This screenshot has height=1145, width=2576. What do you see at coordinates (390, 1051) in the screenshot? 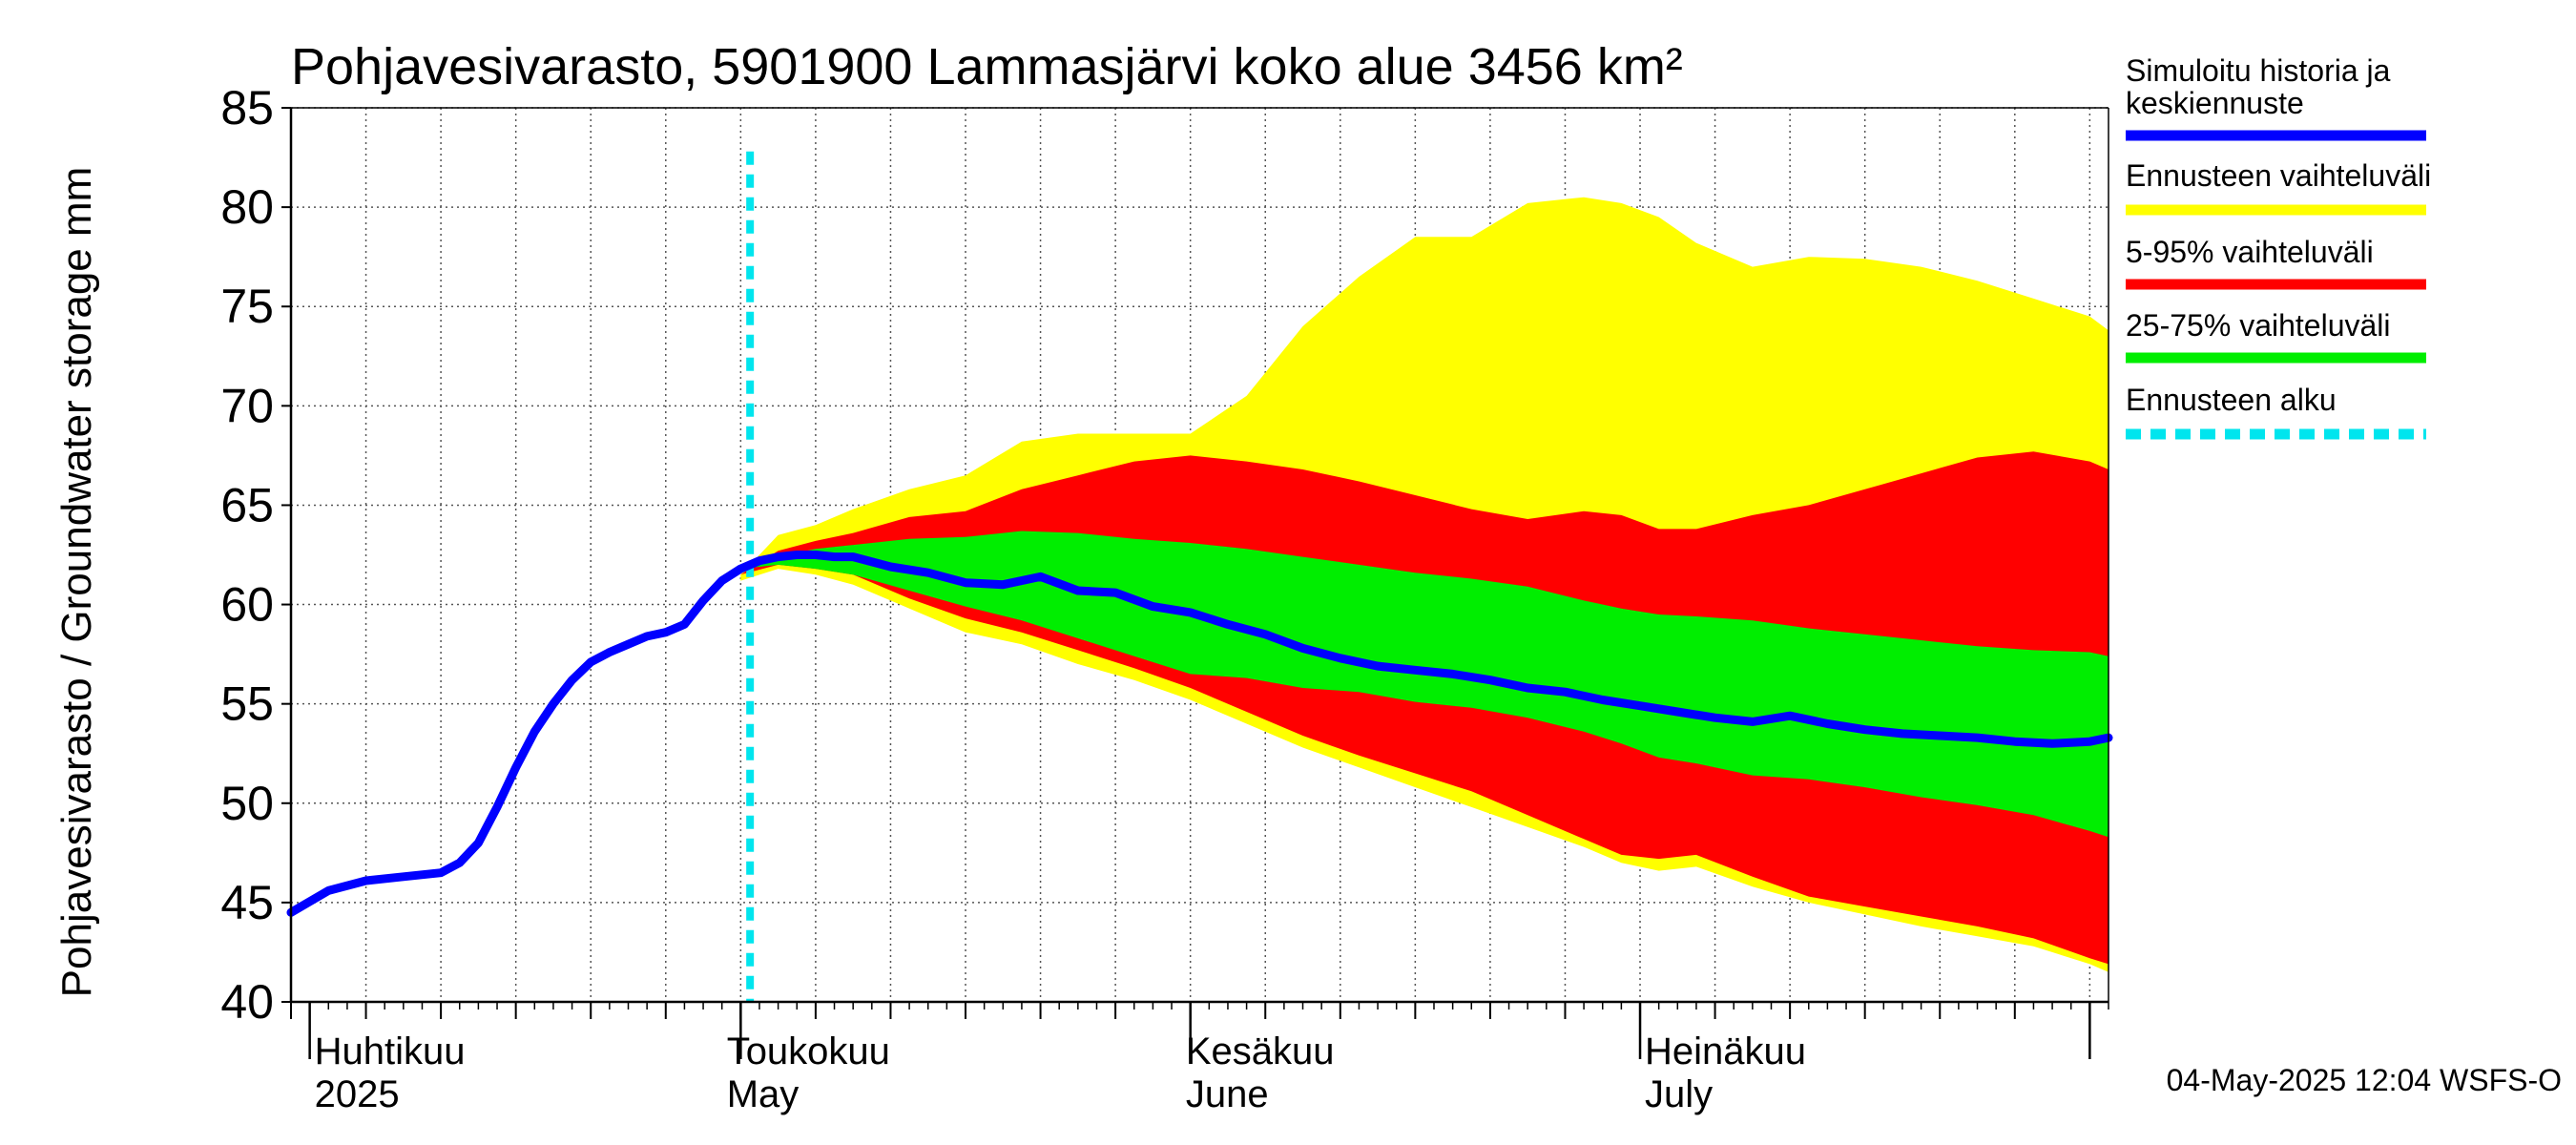
I see `month-label-fi: Huhtikuu` at bounding box center [390, 1051].